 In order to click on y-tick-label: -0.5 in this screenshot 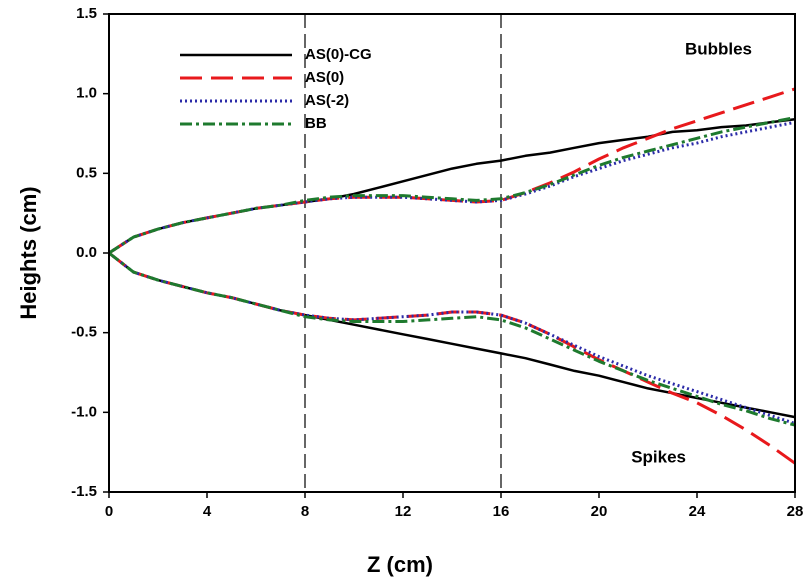, I will do `click(84, 332)`.